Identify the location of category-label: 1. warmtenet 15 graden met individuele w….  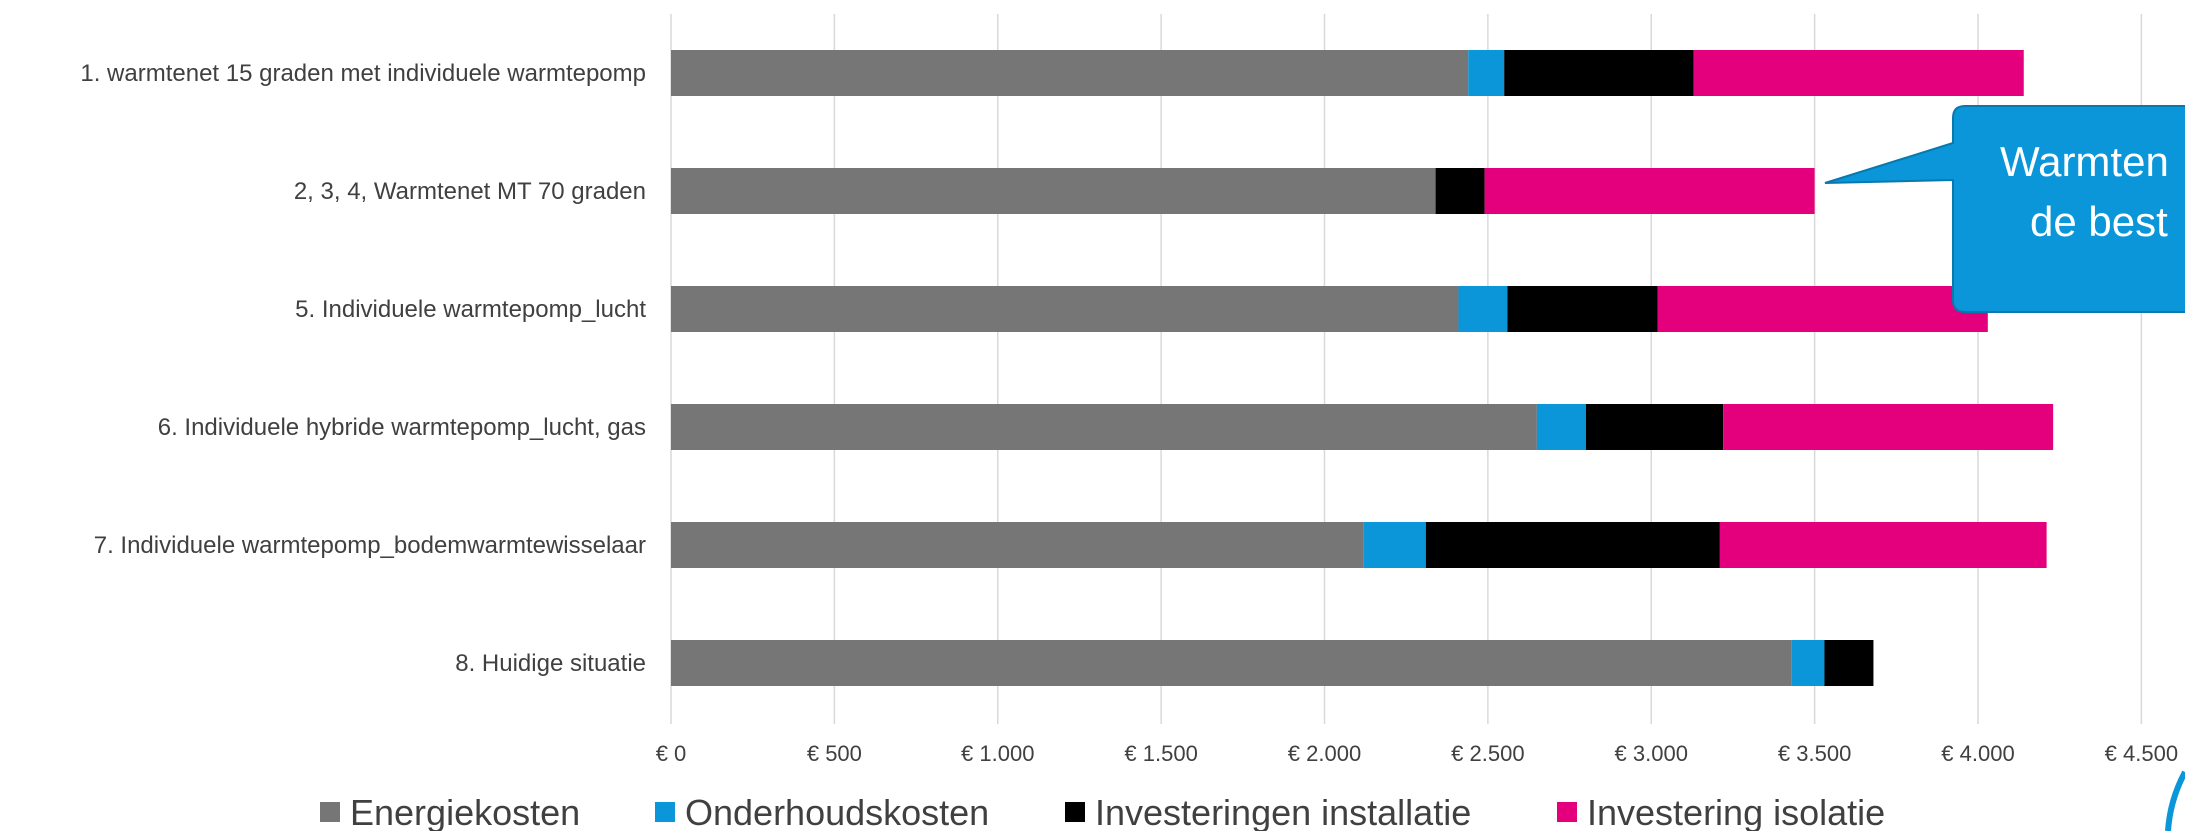
(363, 73).